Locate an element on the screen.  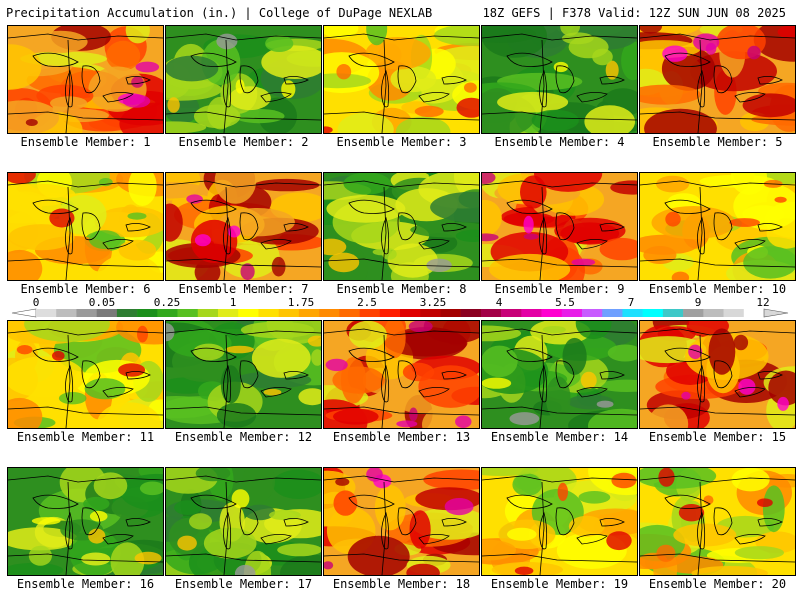
legend-label: 7 is located at coordinates (631, 302).